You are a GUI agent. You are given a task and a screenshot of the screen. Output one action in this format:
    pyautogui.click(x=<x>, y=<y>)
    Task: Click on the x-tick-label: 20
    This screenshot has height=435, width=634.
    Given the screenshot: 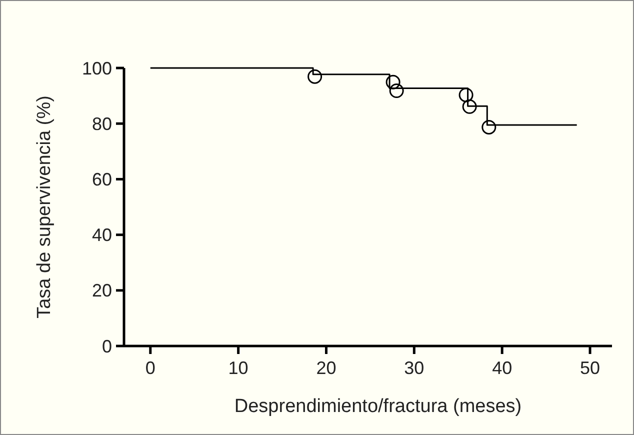 What is the action you would take?
    pyautogui.click(x=326, y=368)
    